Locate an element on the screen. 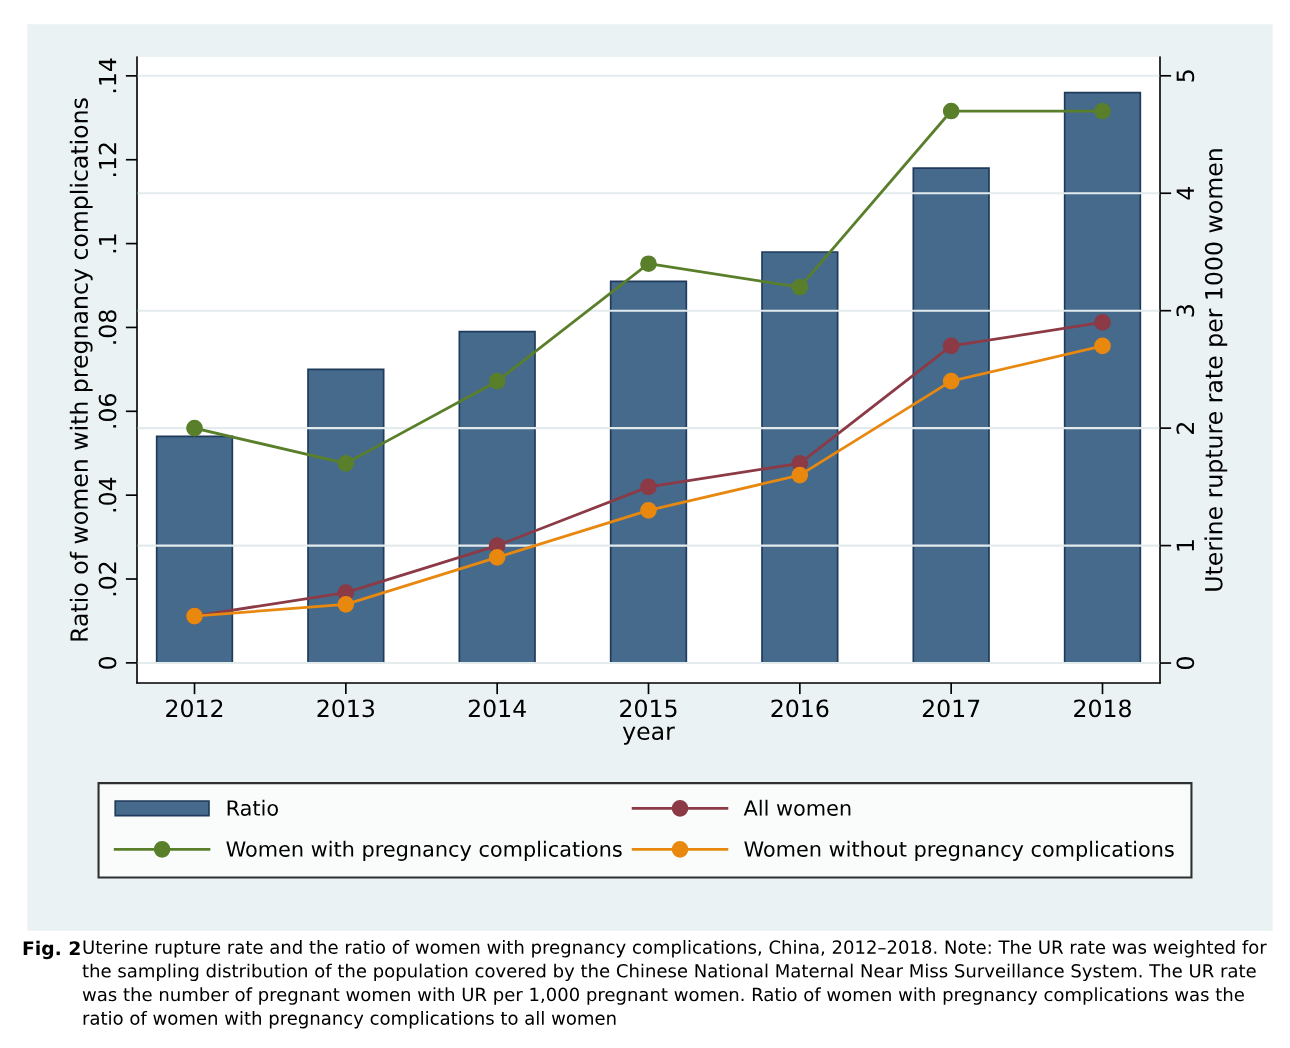  y2-tick-label: 2 is located at coordinates (1185, 428).